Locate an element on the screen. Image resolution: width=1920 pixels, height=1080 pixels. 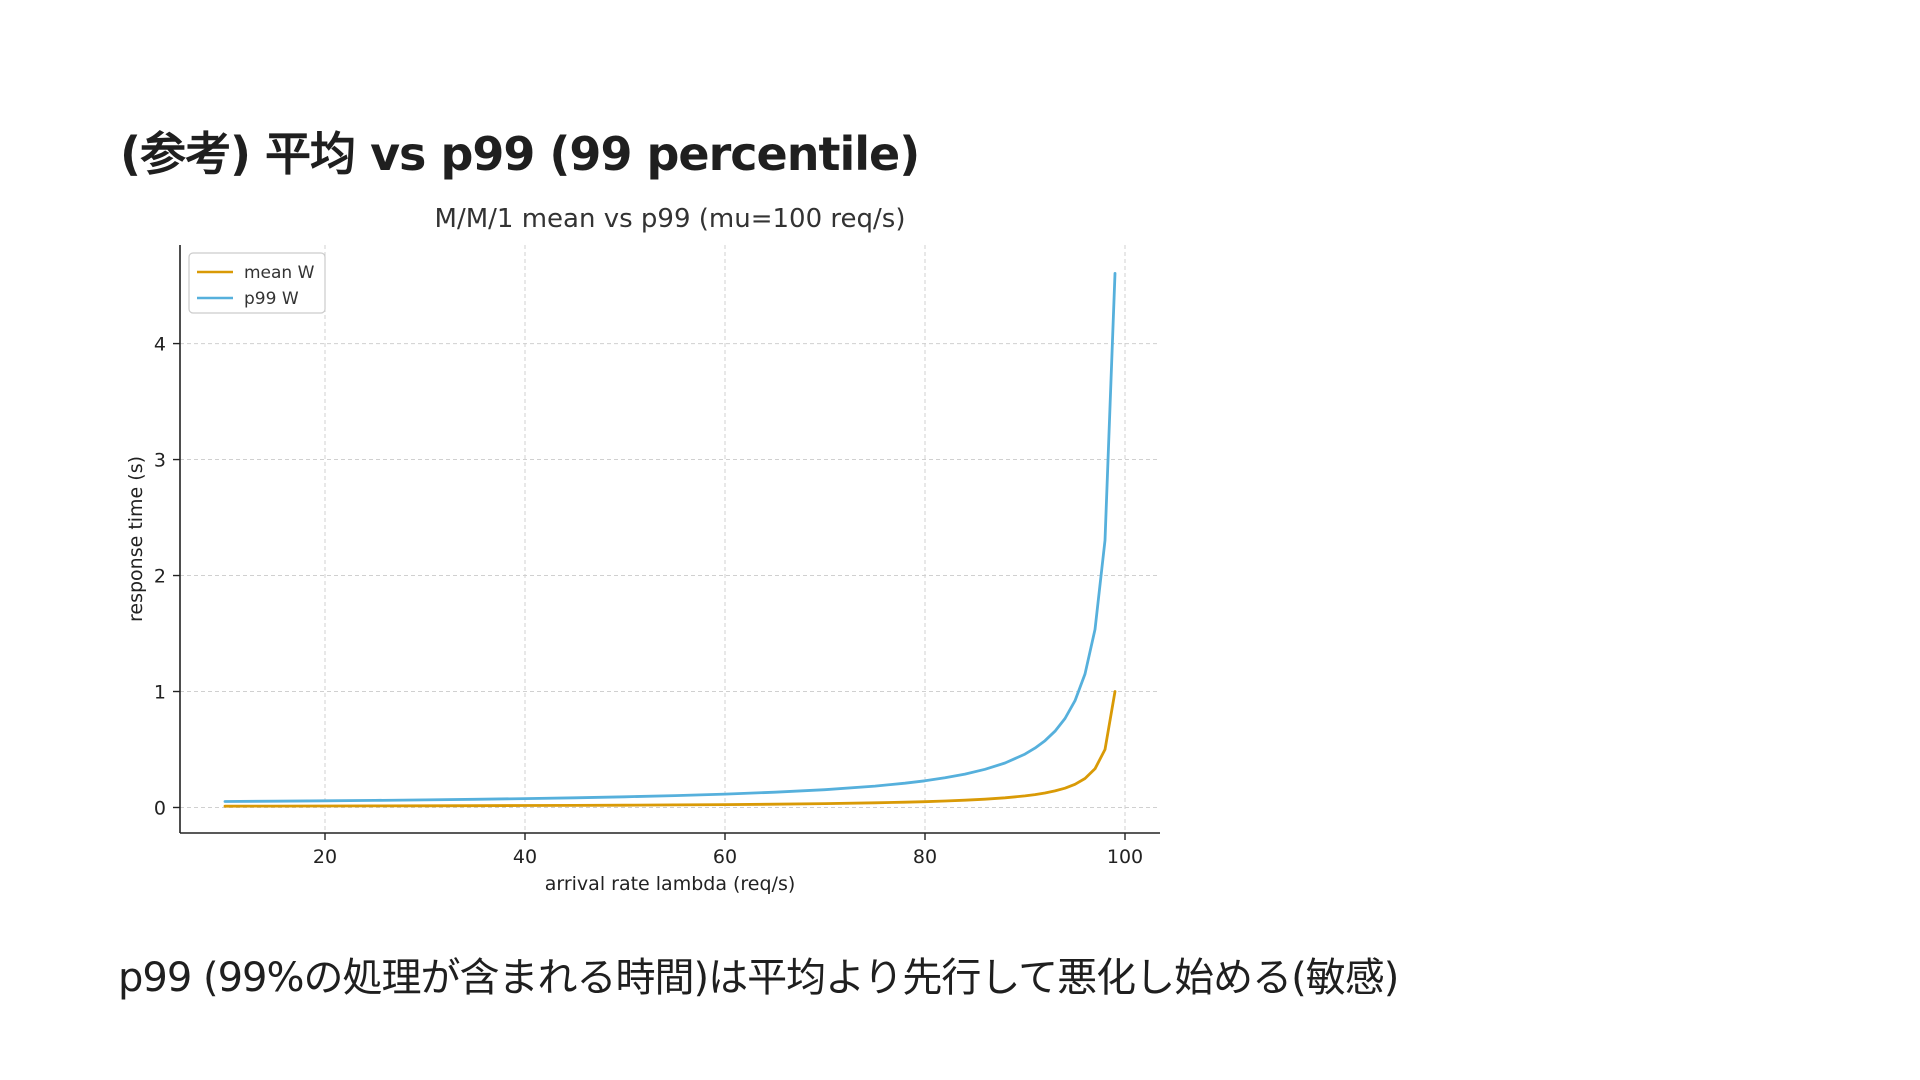
slide-caption: p99 (99%の処理が含まれる時間)は平均より先行して悪化し始める(敏感) is located at coordinates (758, 978).